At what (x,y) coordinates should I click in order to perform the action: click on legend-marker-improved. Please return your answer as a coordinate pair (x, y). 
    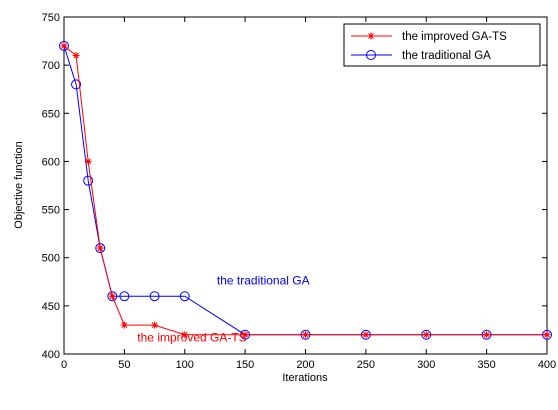
    Looking at the image, I should click on (371, 36).